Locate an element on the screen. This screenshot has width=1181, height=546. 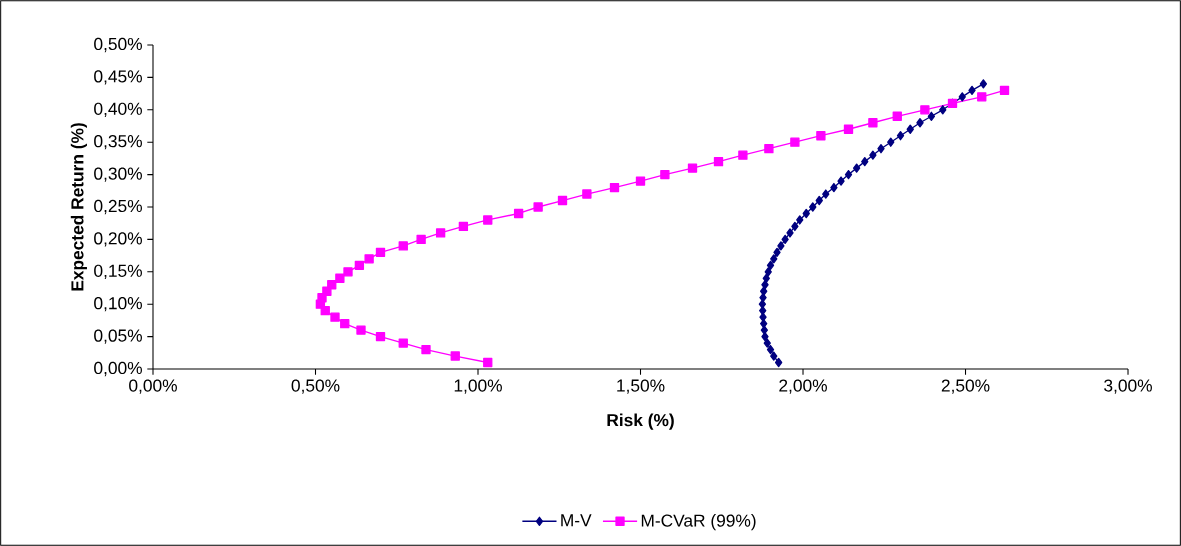
x-tick-label: 0,00% is located at coordinates (153, 386).